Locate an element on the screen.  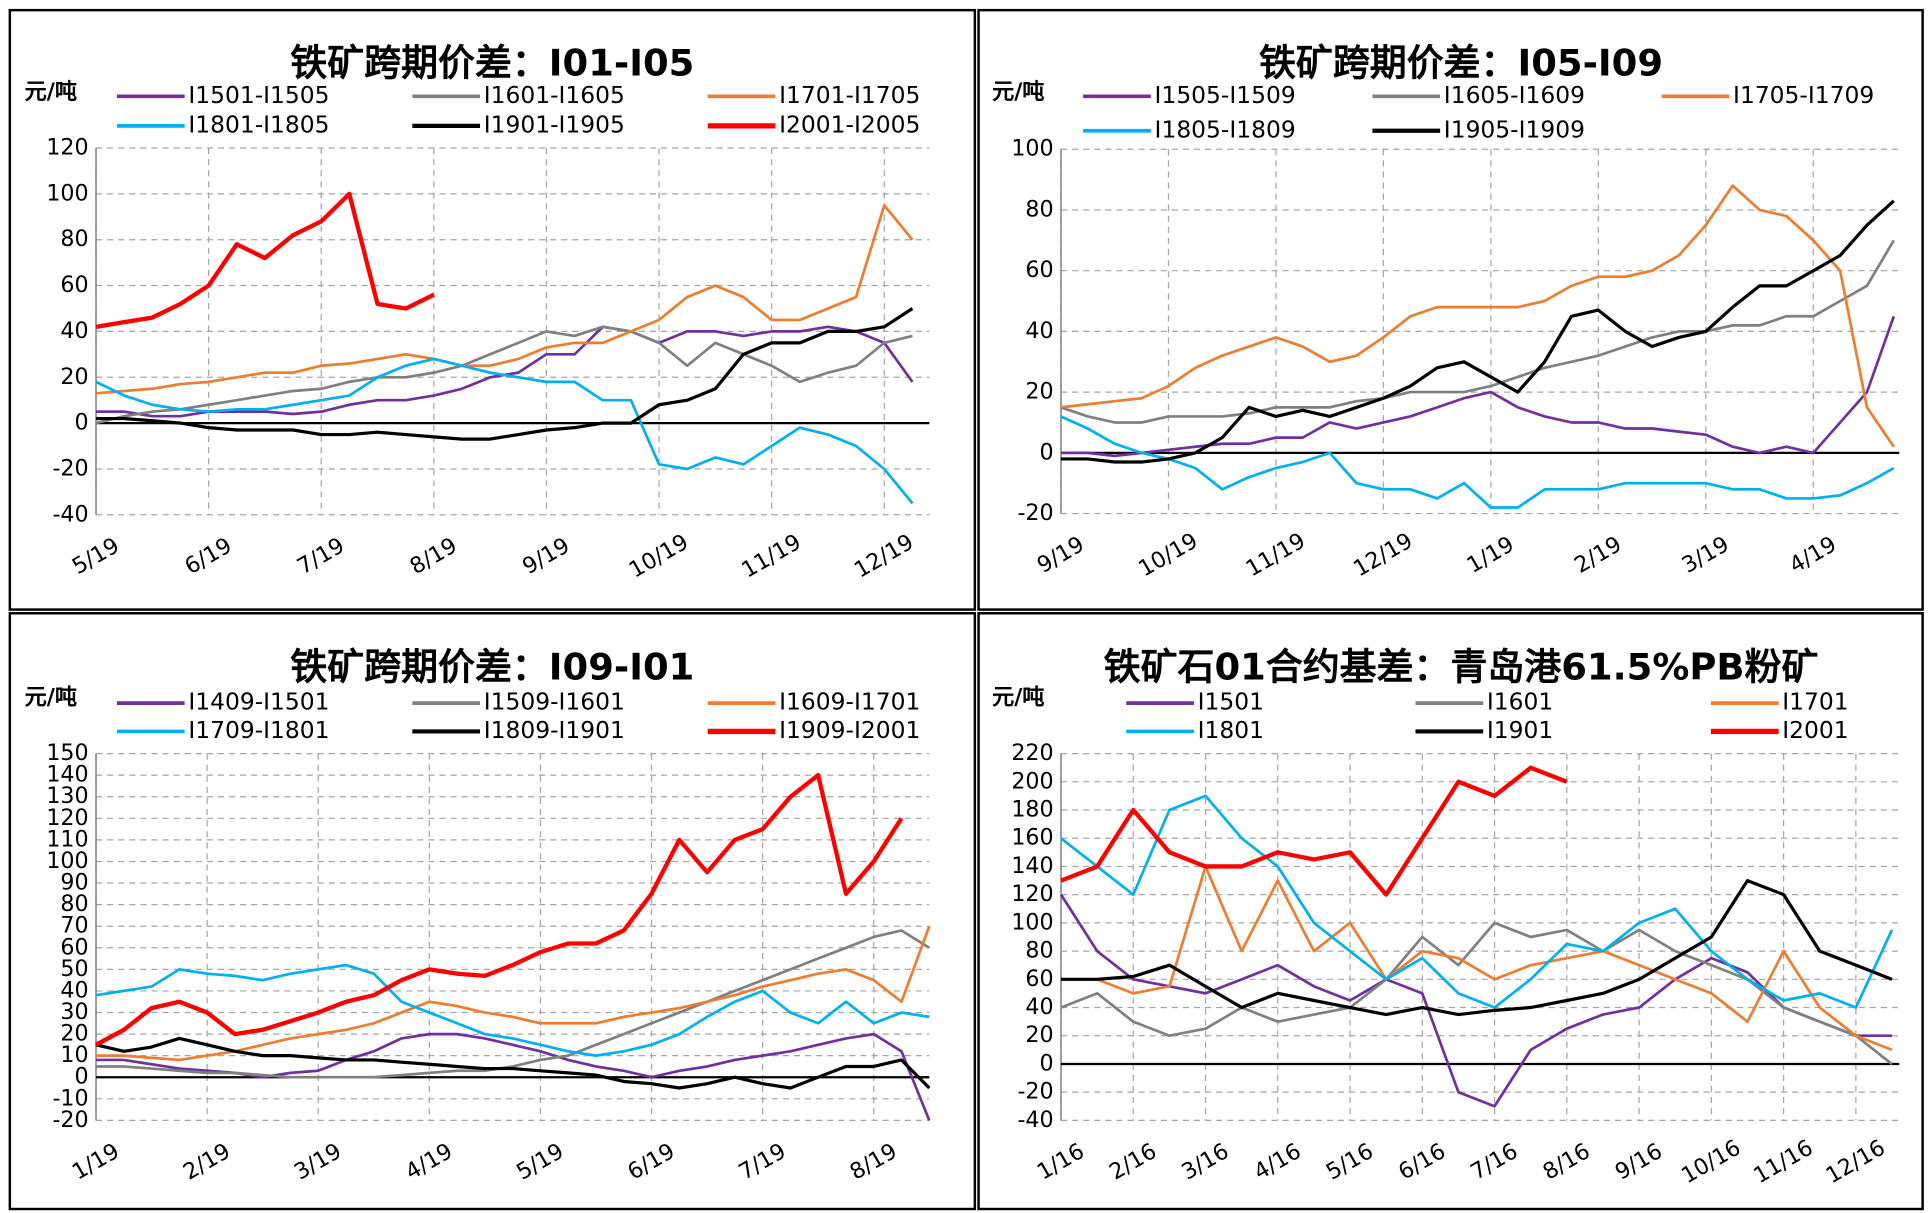
y-tick-label: 200 is located at coordinates (1032, 781).